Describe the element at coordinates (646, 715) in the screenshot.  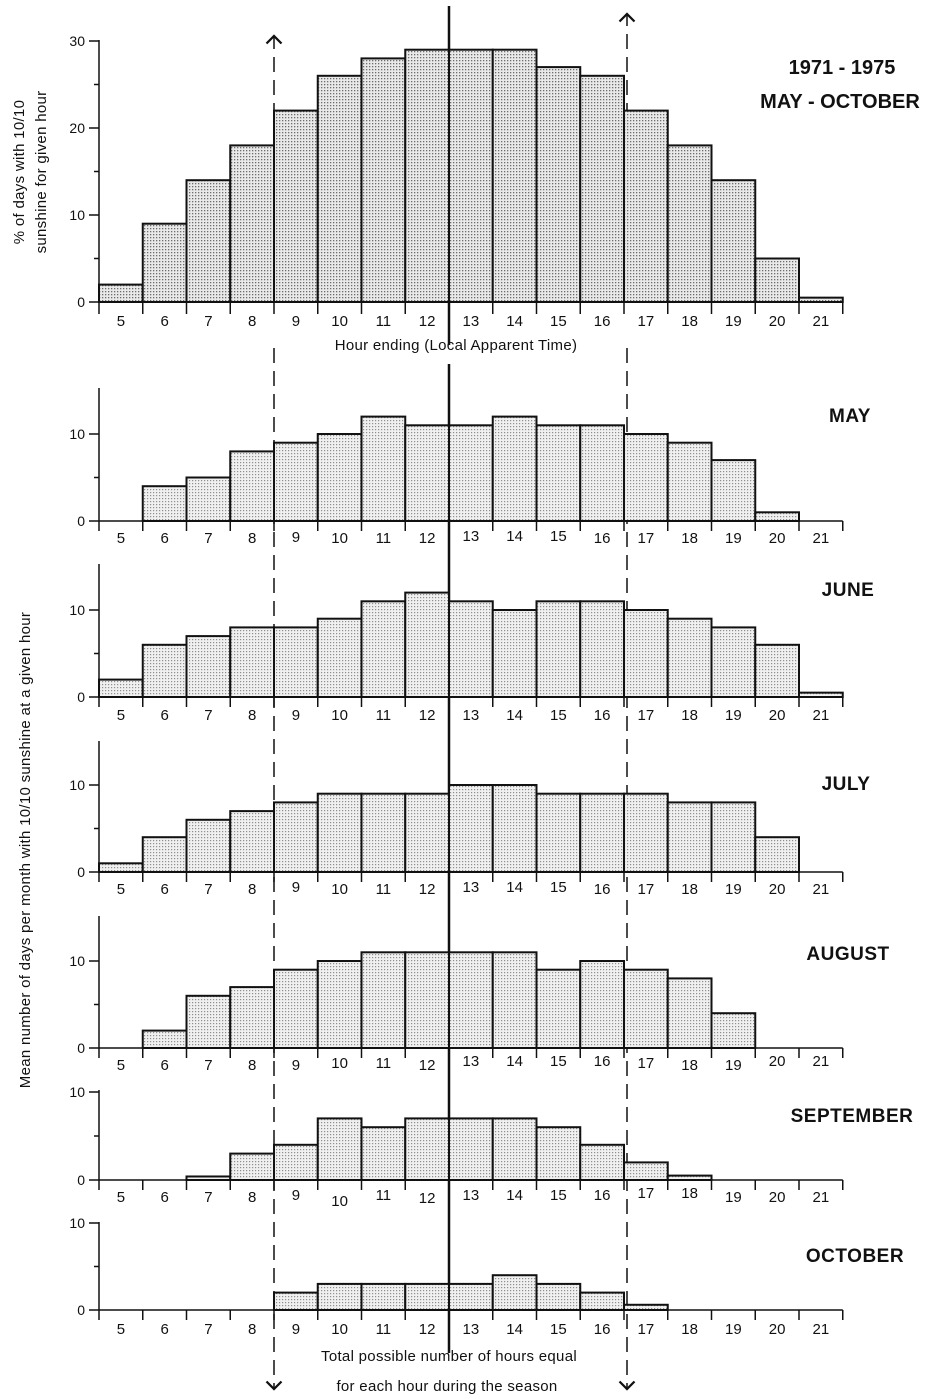
I see `x-label-june-17: 17` at that location.